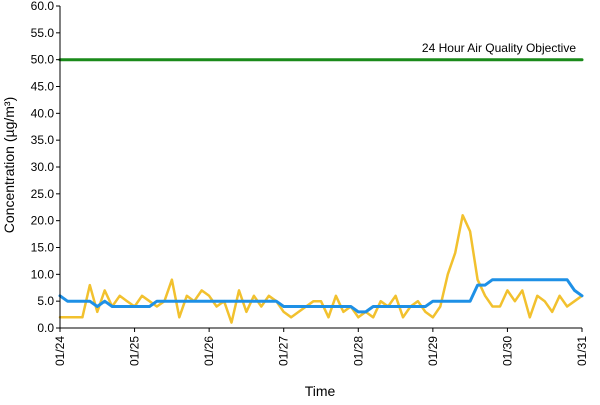 Image resolution: width=600 pixels, height=405 pixels. Describe the element at coordinates (43, 221) in the screenshot. I see `y-tick-label: 20.0` at that location.